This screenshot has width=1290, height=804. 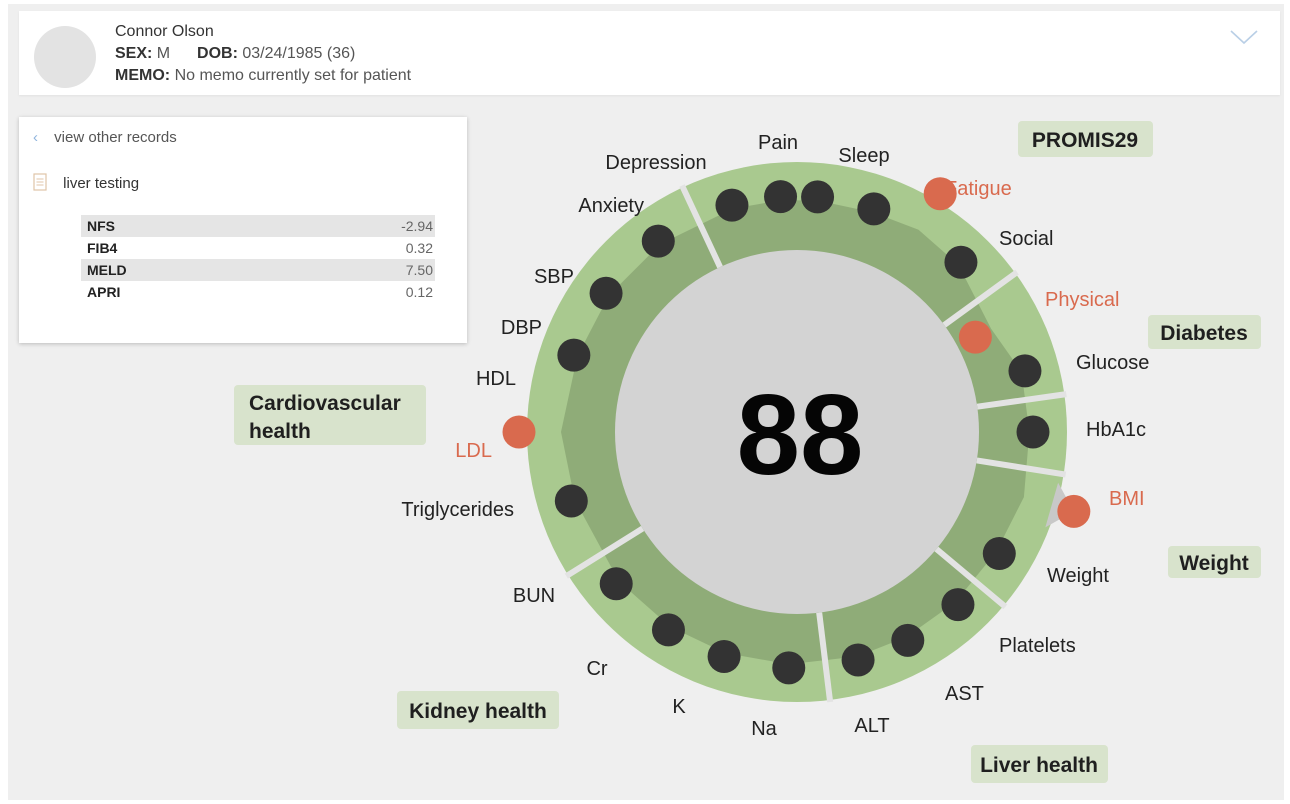 What do you see at coordinates (874, 209) in the screenshot?
I see `metric-dot-sleep` at bounding box center [874, 209].